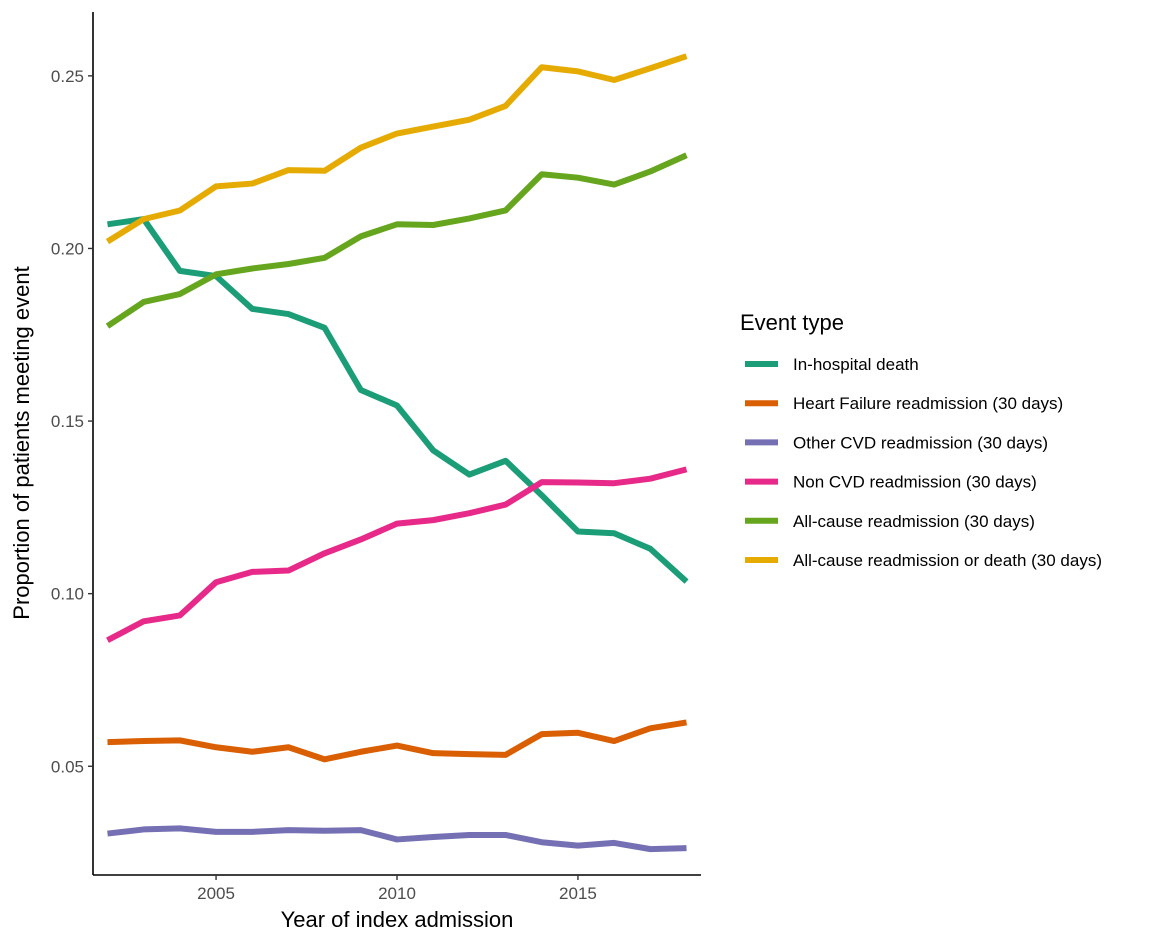 The image size is (1166, 933). I want to click on legend-label: In-hospital death, so click(856, 364).